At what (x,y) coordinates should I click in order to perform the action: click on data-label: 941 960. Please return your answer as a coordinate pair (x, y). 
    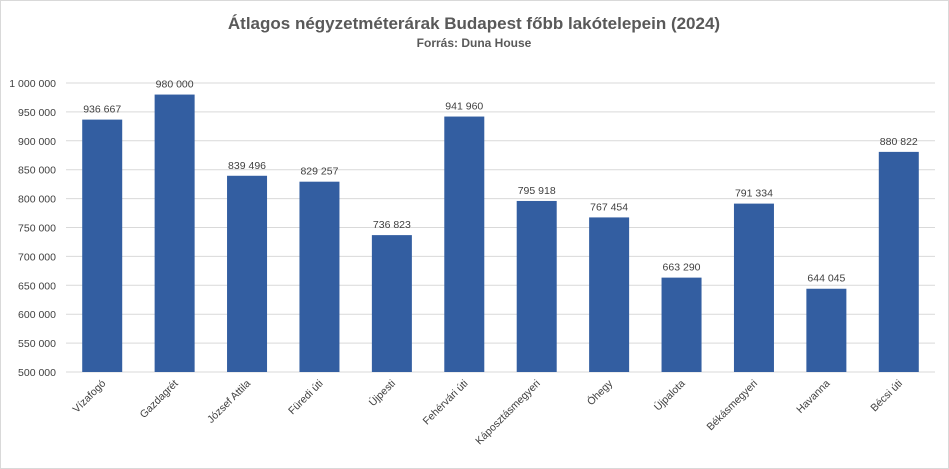
    Looking at the image, I should click on (464, 107).